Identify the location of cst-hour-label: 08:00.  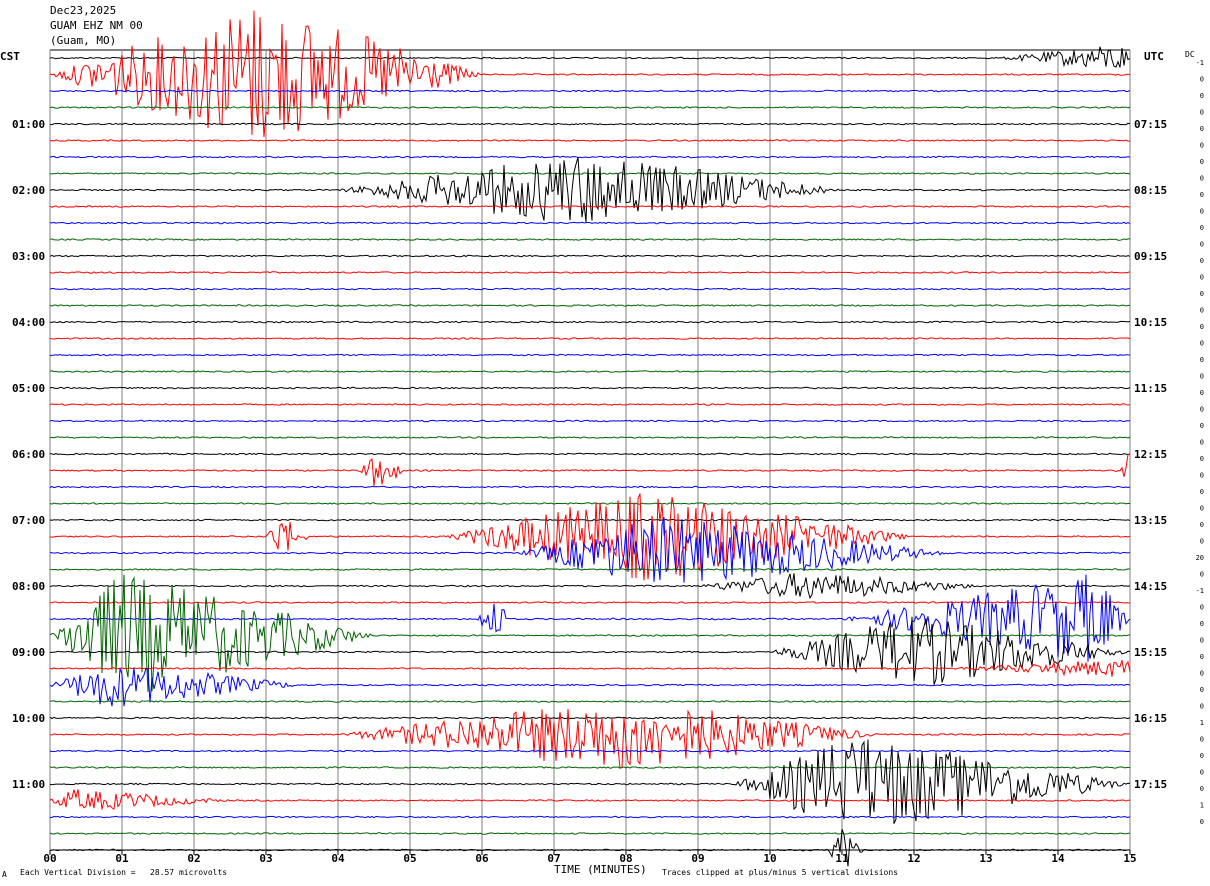
(28, 586).